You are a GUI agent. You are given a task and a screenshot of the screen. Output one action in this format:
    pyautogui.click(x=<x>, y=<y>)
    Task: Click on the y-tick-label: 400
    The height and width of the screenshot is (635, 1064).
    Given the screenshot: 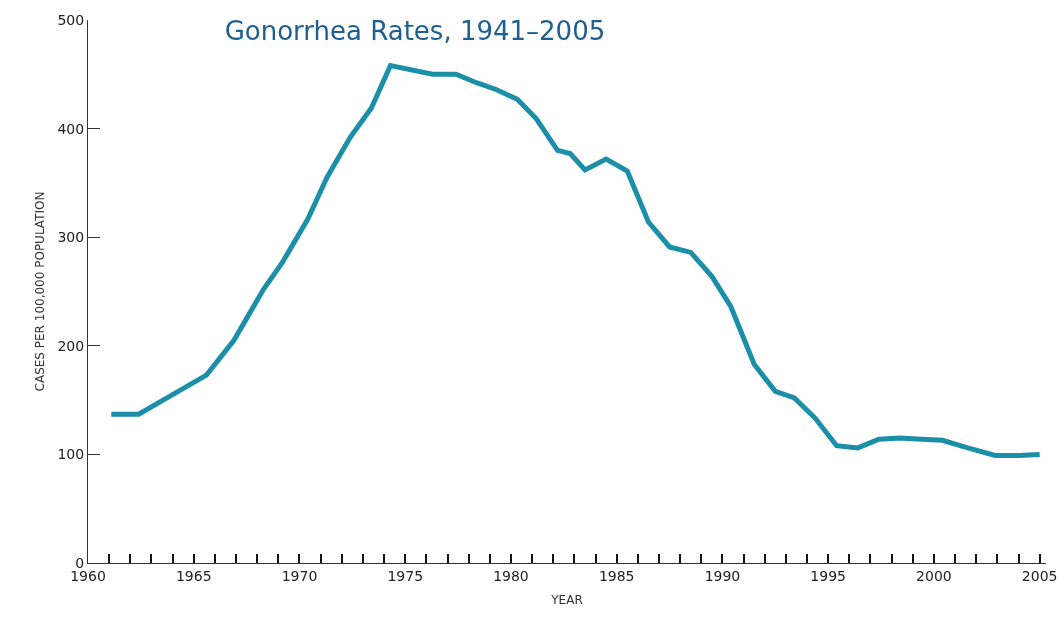 What is the action you would take?
    pyautogui.click(x=71, y=128)
    